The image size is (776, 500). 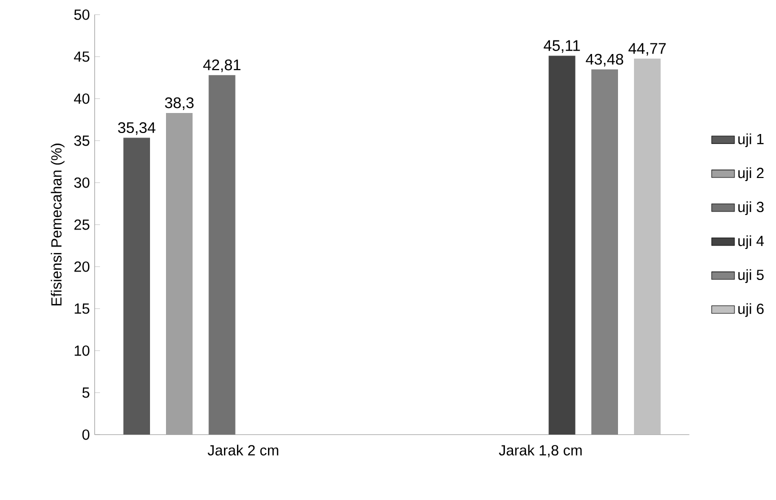 What do you see at coordinates (137, 128) in the screenshot?
I see `data-label: 35,34` at bounding box center [137, 128].